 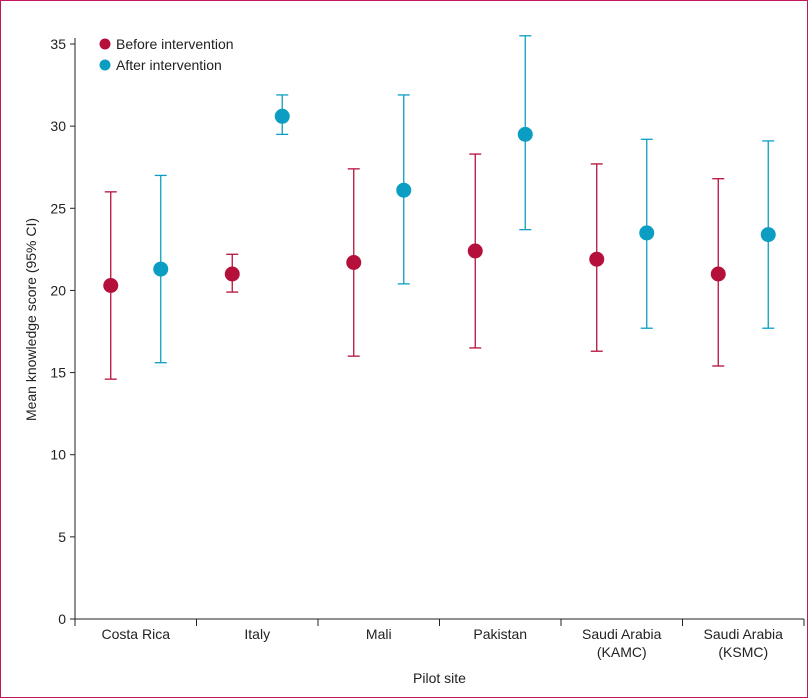 I want to click on y-tick-label: 20, so click(x=58, y=290).